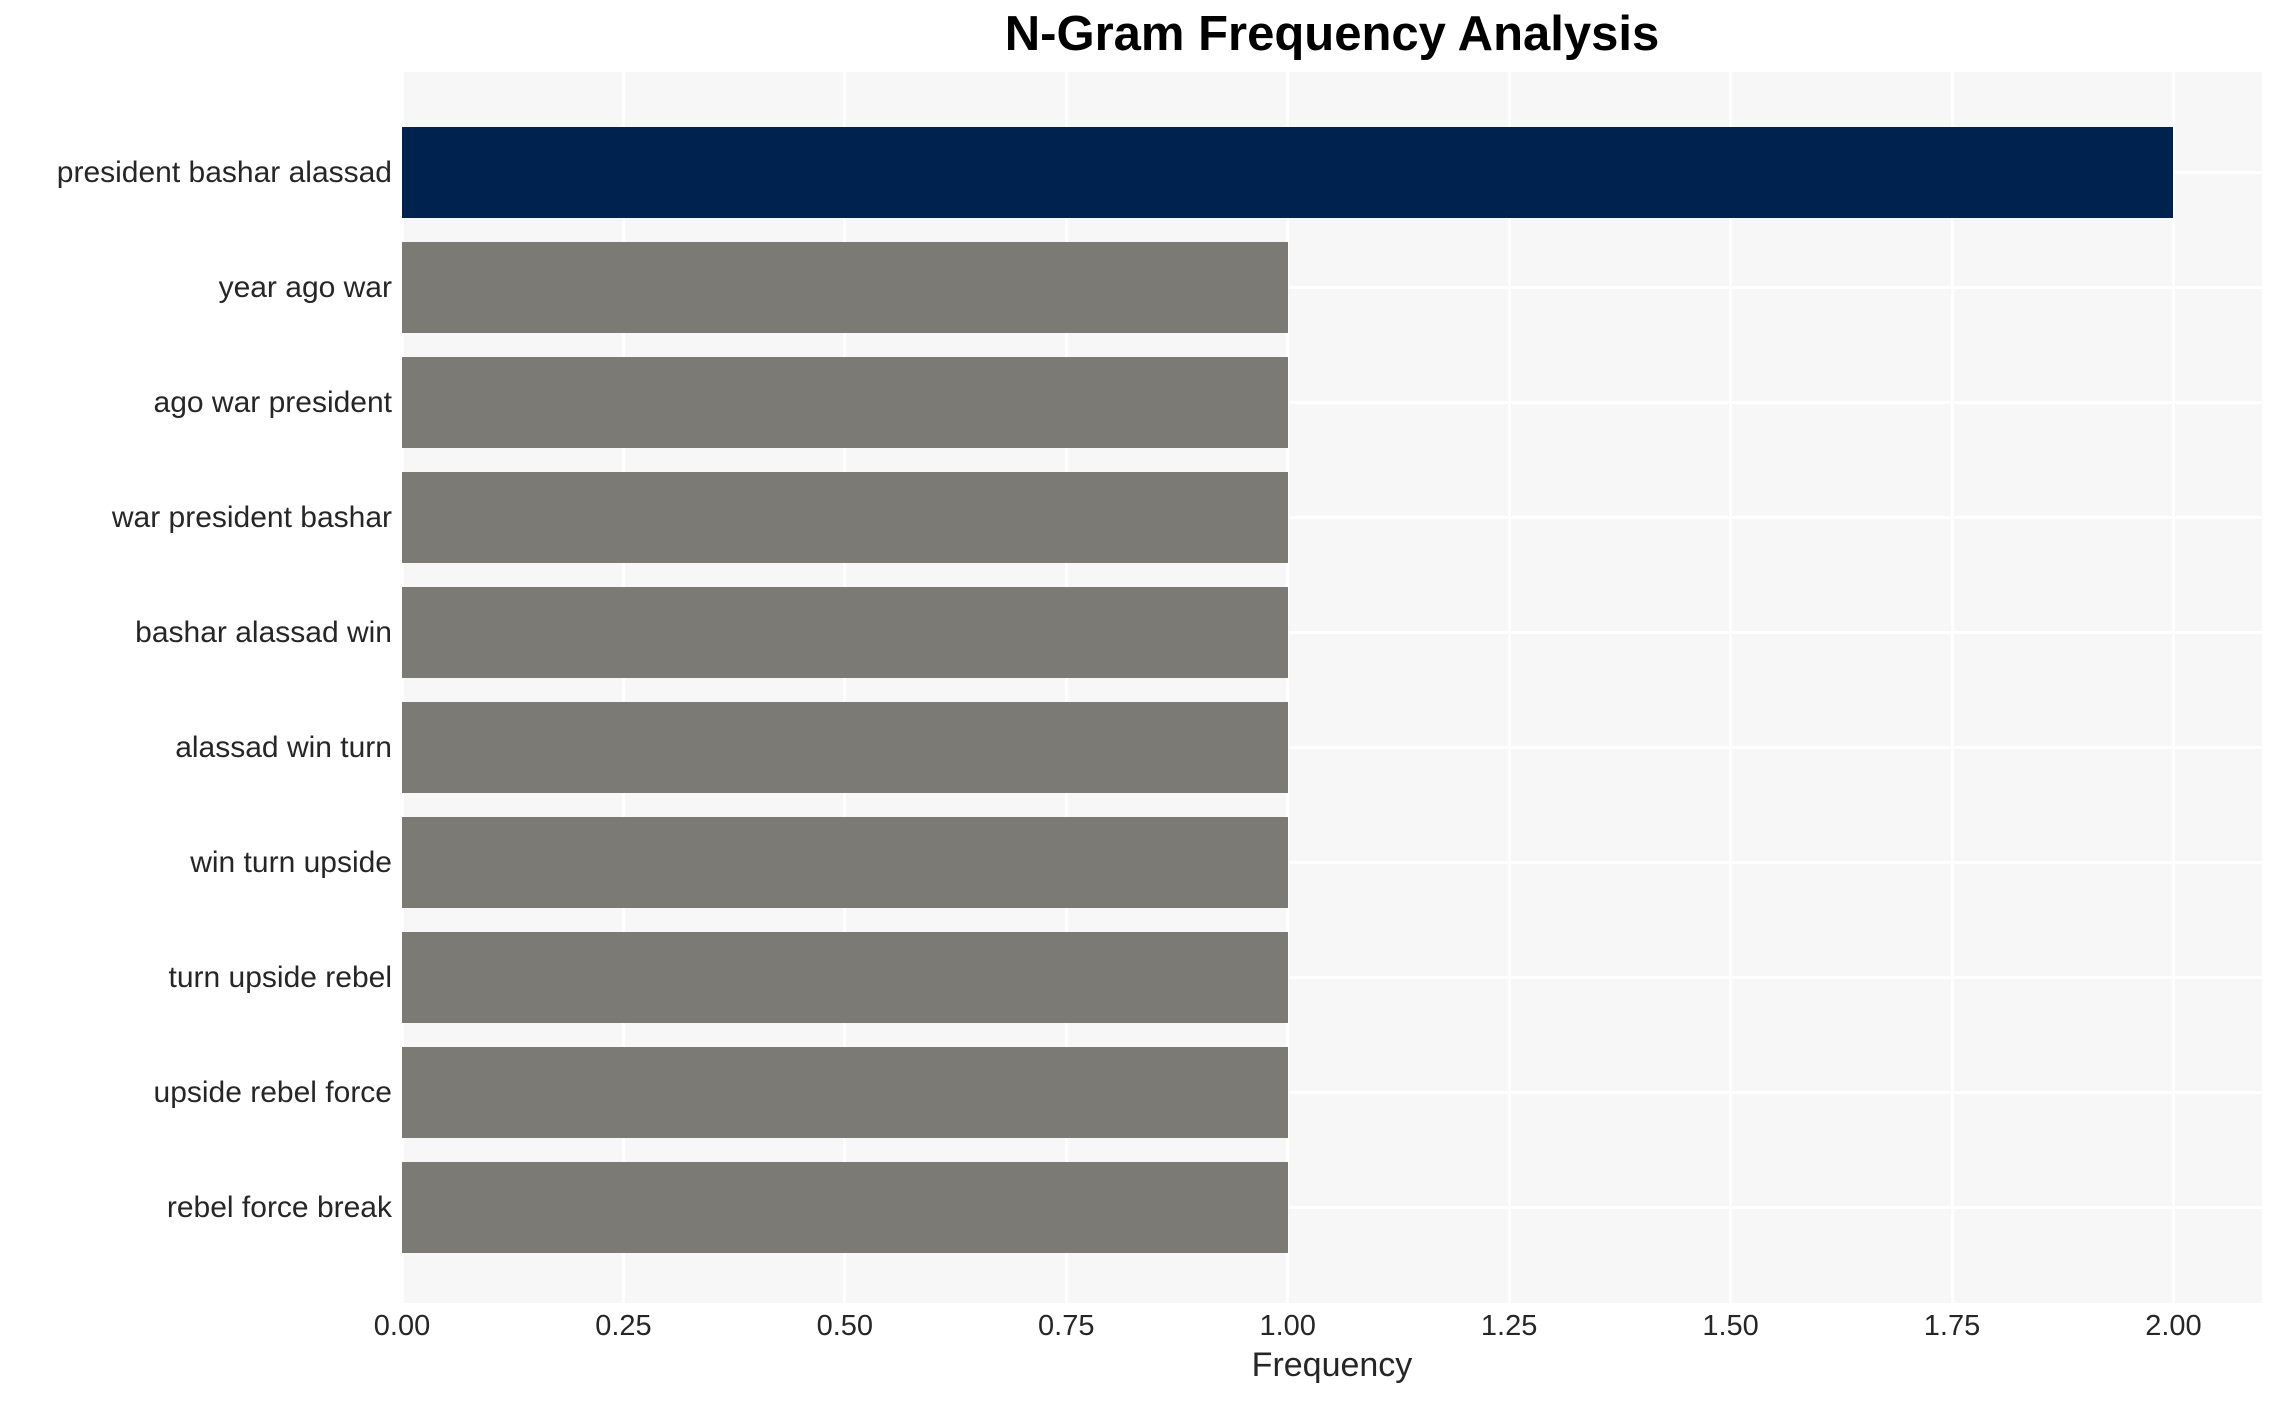  Describe the element at coordinates (1730, 1326) in the screenshot. I see `x-tick-label: 1.50` at that location.